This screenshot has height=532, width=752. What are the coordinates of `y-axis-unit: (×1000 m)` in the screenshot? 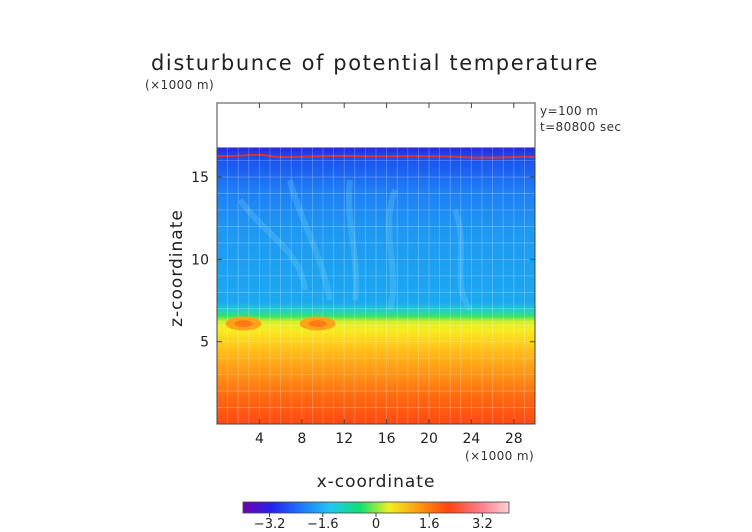 It's located at (179, 85).